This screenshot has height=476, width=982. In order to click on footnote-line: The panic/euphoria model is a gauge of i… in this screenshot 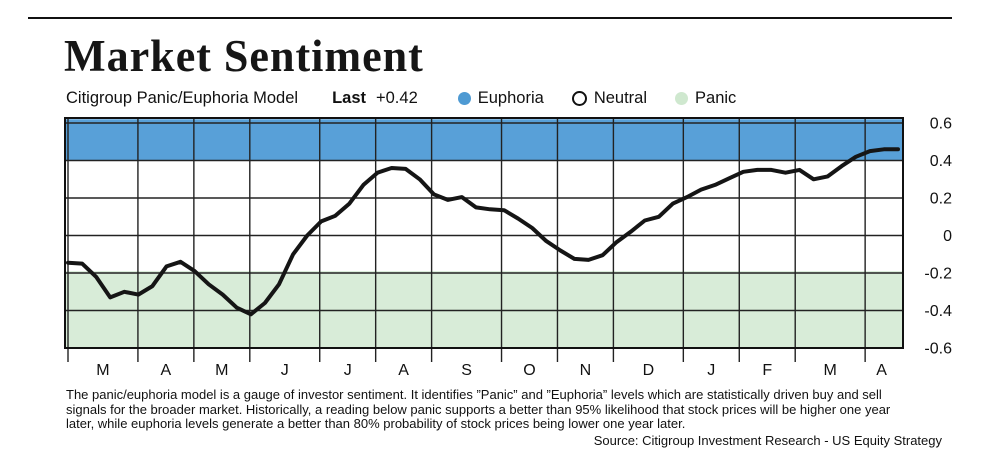, I will do `click(474, 394)`.